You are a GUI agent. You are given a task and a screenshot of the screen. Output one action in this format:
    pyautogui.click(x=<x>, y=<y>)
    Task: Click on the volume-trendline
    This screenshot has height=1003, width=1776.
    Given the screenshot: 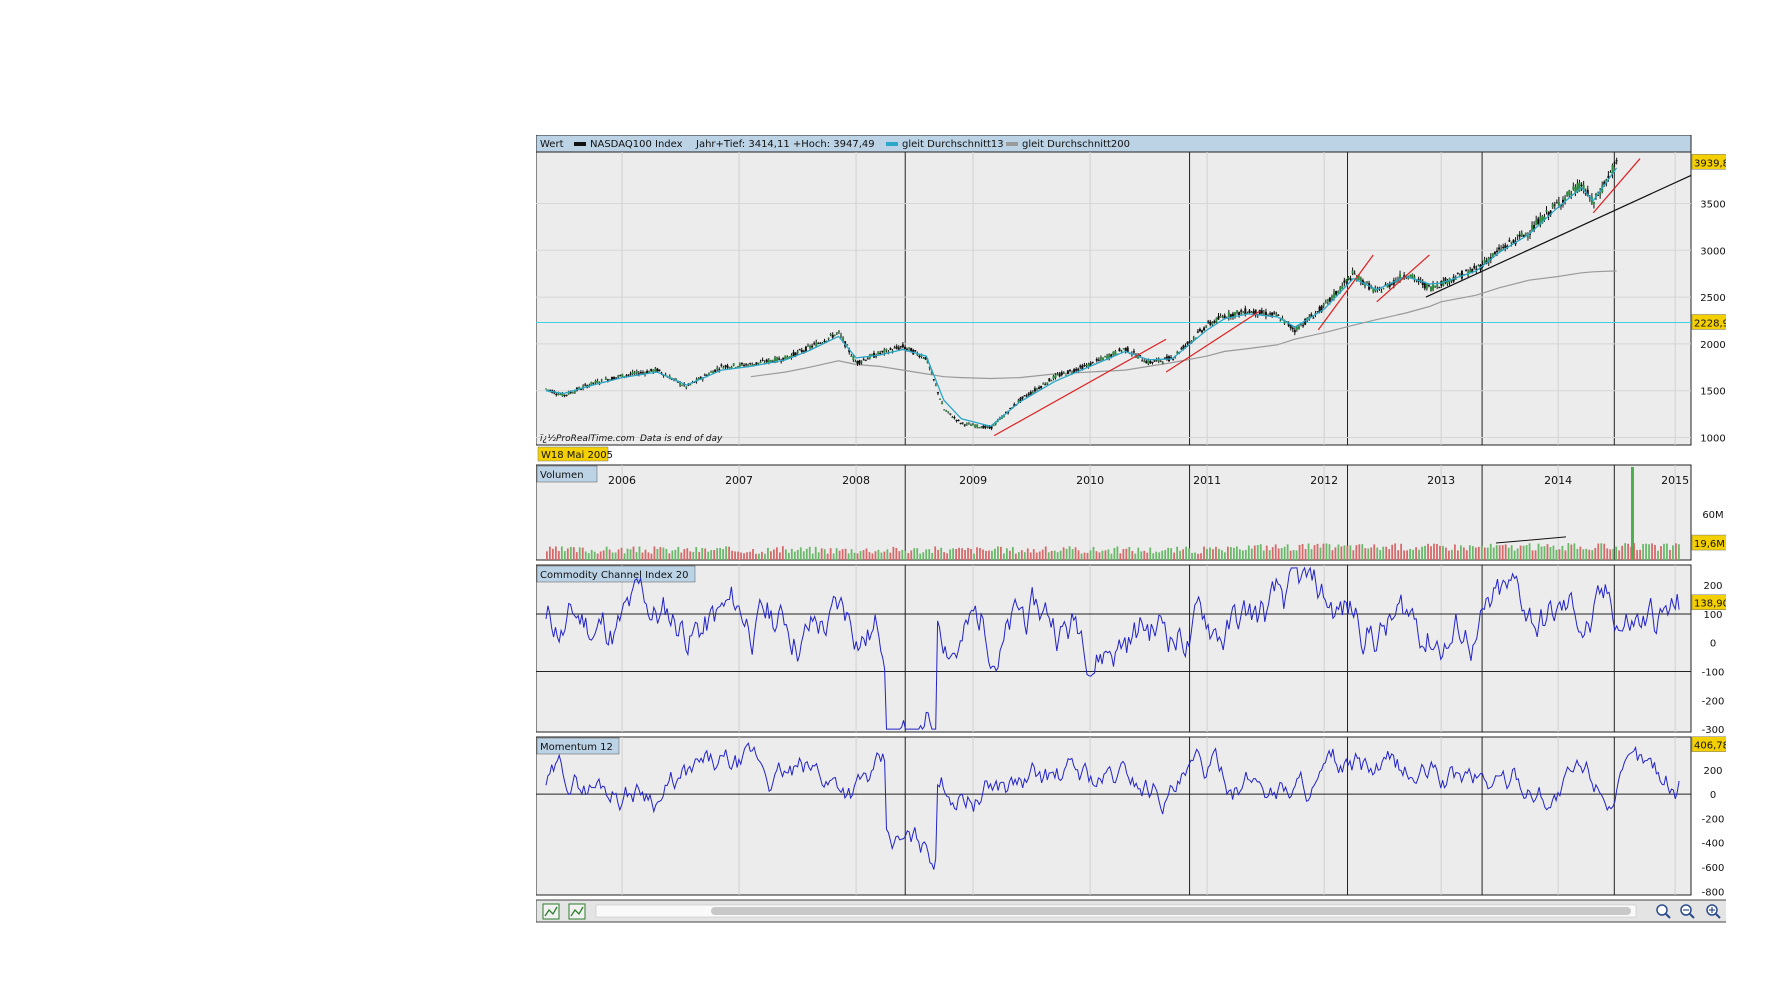 What is the action you would take?
    pyautogui.click(x=1531, y=540)
    